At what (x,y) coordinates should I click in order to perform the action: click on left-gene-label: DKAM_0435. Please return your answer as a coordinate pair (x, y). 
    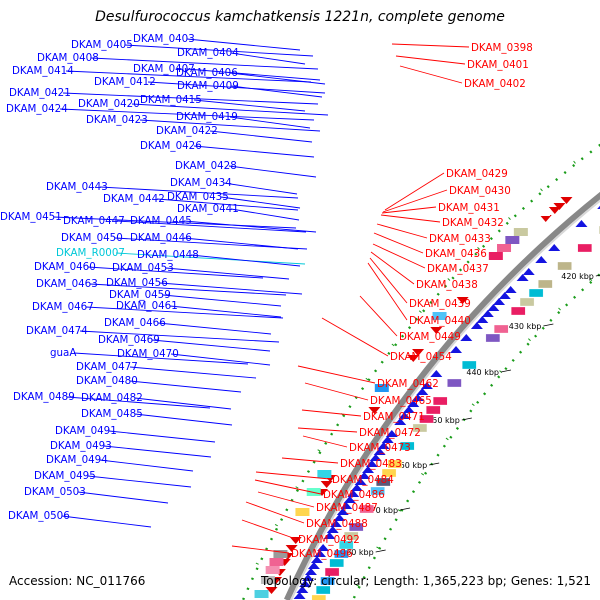
    Looking at the image, I should click on (198, 197).